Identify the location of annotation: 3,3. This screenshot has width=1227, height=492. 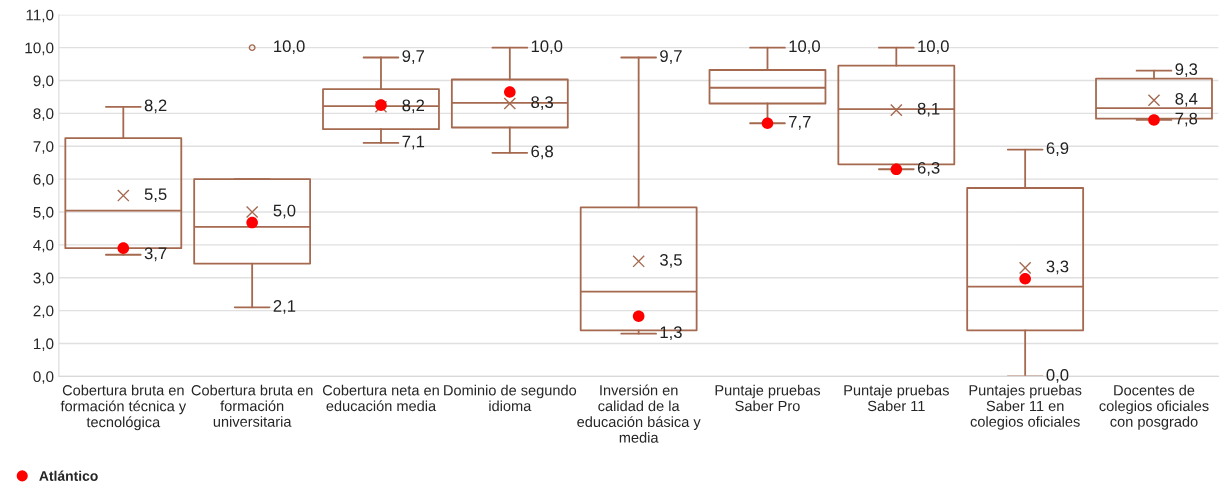
(1057, 267).